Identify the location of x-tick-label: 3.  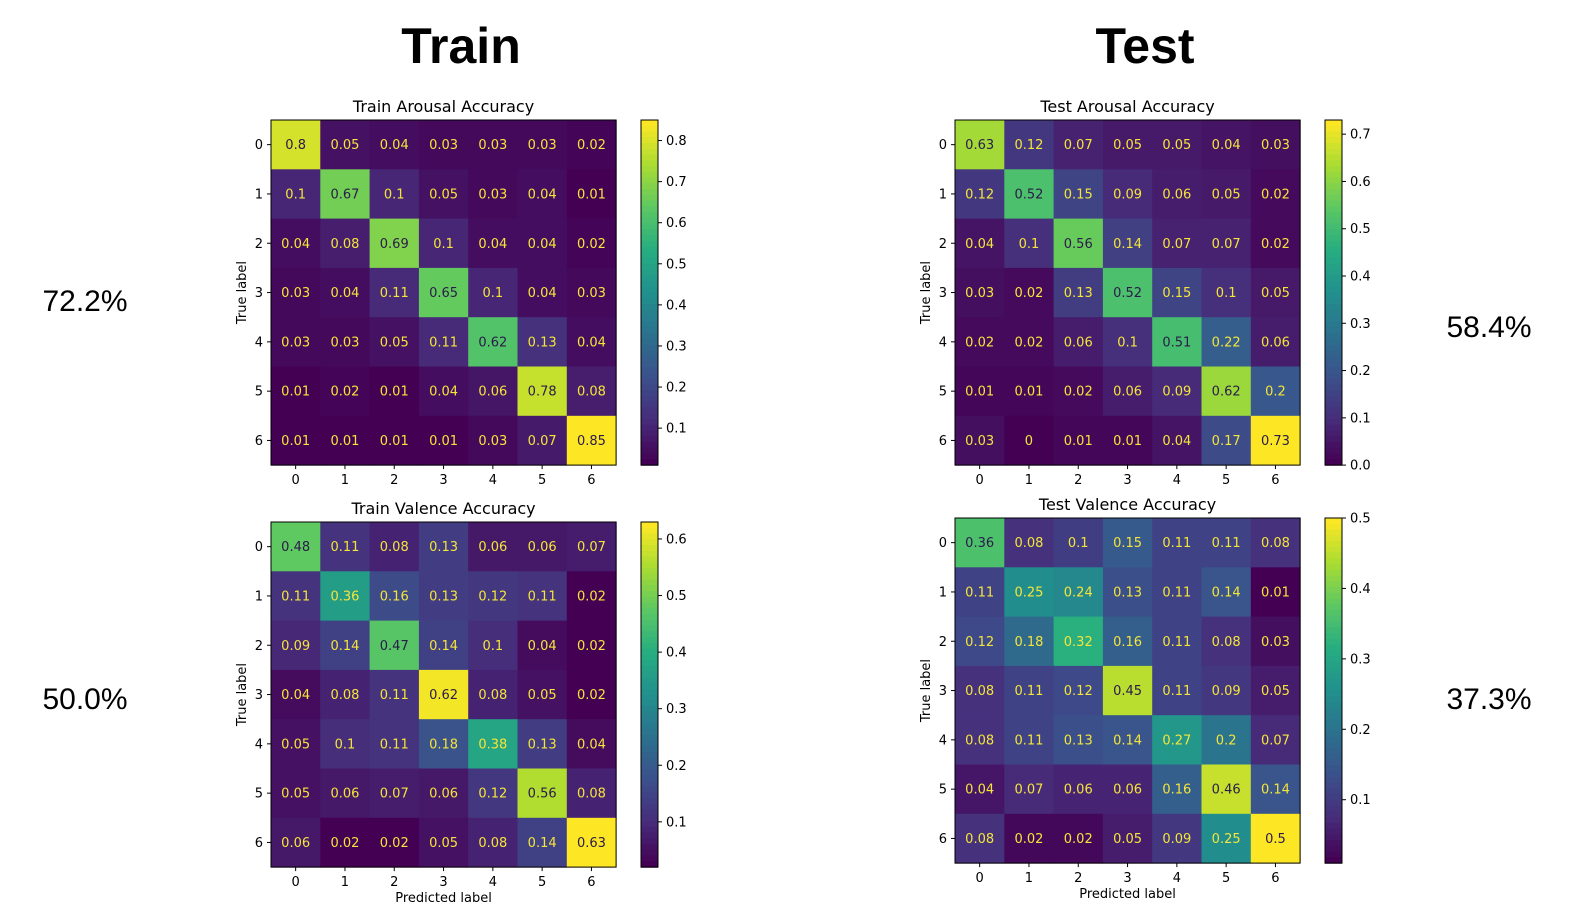
(443, 882).